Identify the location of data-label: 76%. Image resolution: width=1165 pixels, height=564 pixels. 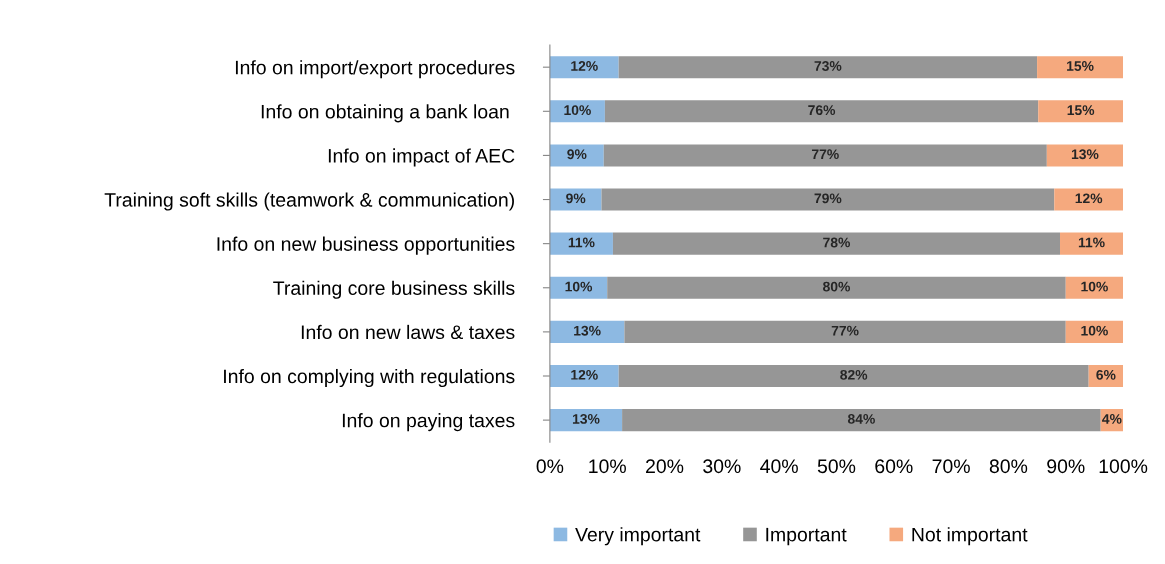
(822, 110).